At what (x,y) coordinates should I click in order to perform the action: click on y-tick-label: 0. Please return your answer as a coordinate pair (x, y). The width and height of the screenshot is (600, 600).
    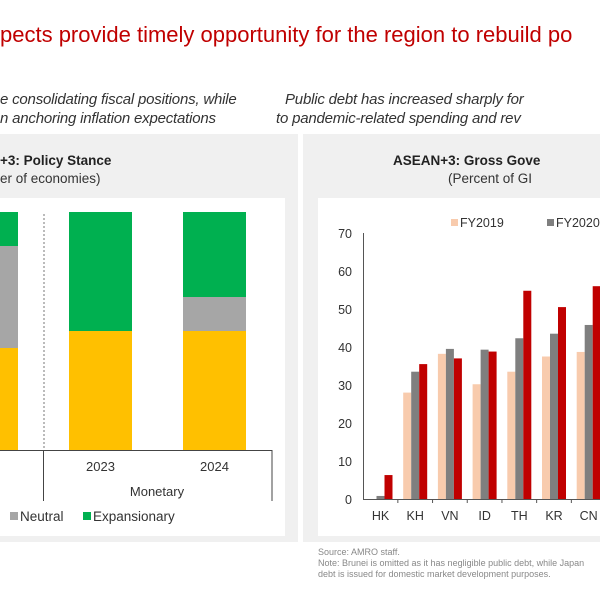
    Looking at the image, I should click on (348, 500).